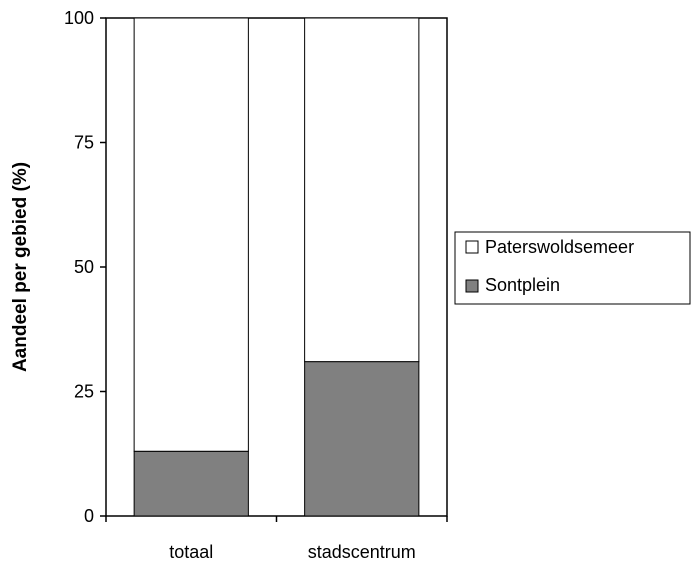  What do you see at coordinates (89, 516) in the screenshot?
I see `y-tick-label-0: 0` at bounding box center [89, 516].